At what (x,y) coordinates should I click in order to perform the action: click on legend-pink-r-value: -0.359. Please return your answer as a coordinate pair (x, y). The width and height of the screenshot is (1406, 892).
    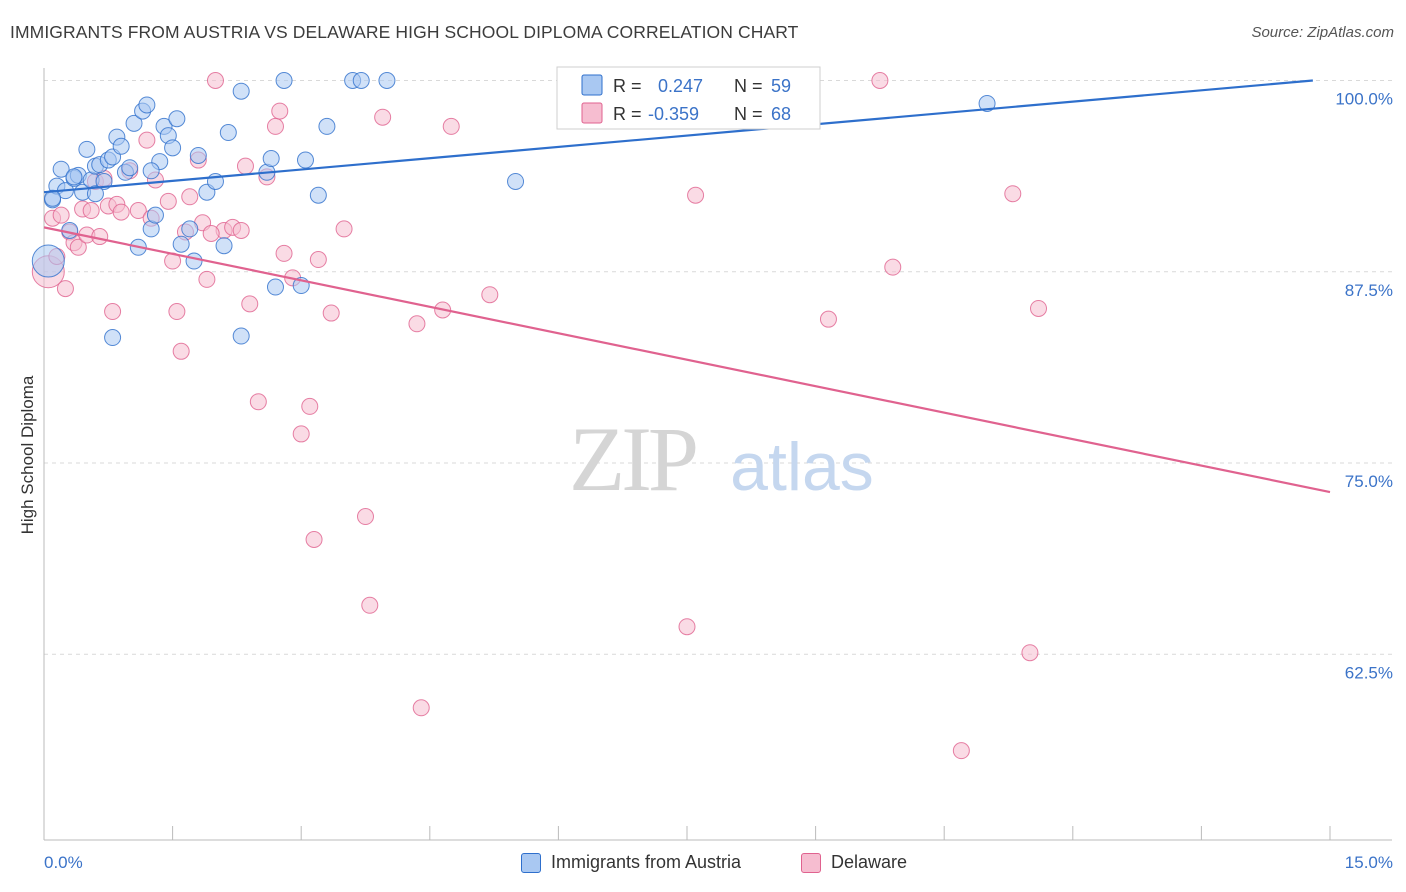
    Looking at the image, I should click on (673, 114).